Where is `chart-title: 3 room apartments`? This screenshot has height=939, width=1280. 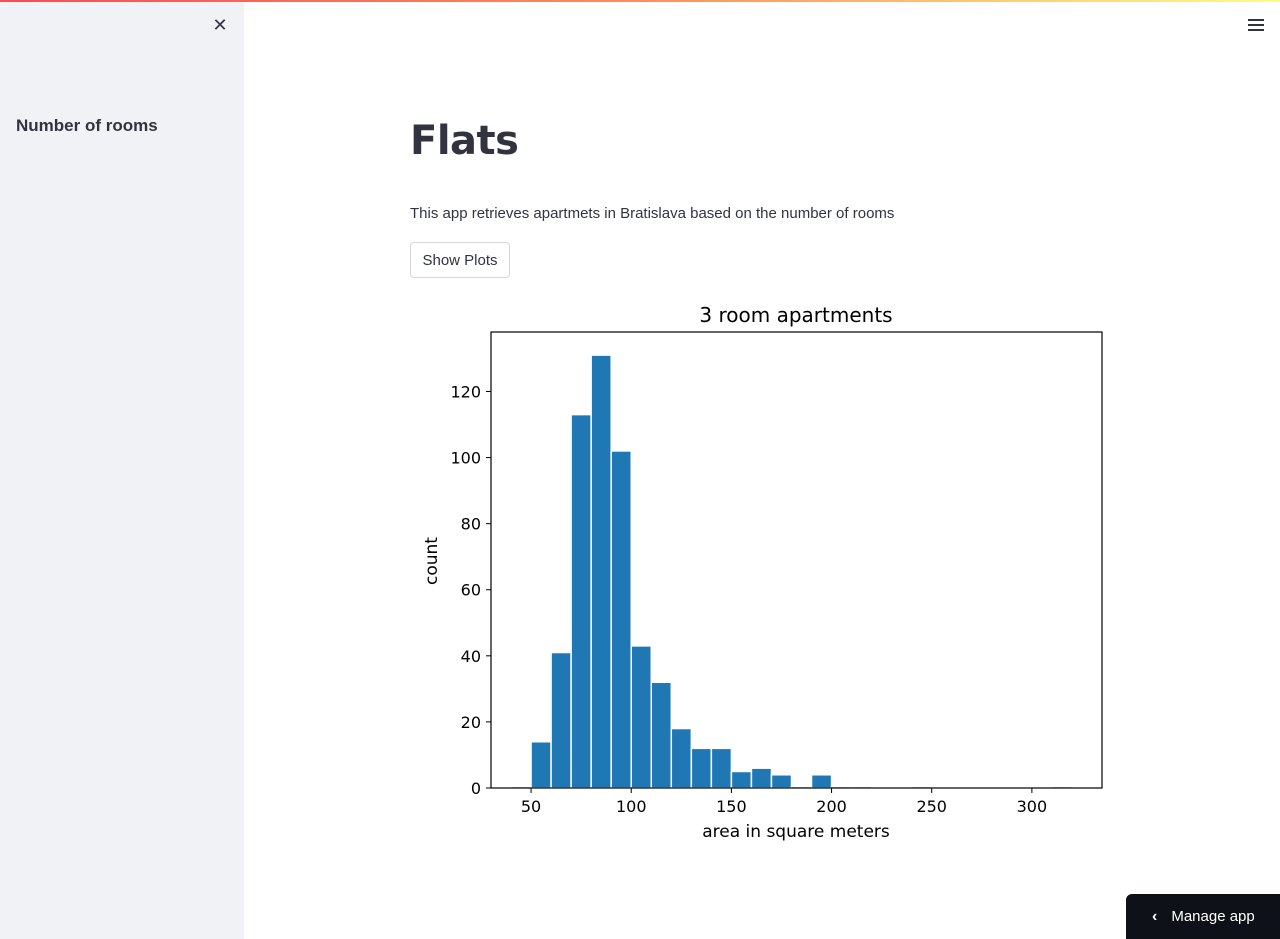
chart-title: 3 room apartments is located at coordinates (795, 315).